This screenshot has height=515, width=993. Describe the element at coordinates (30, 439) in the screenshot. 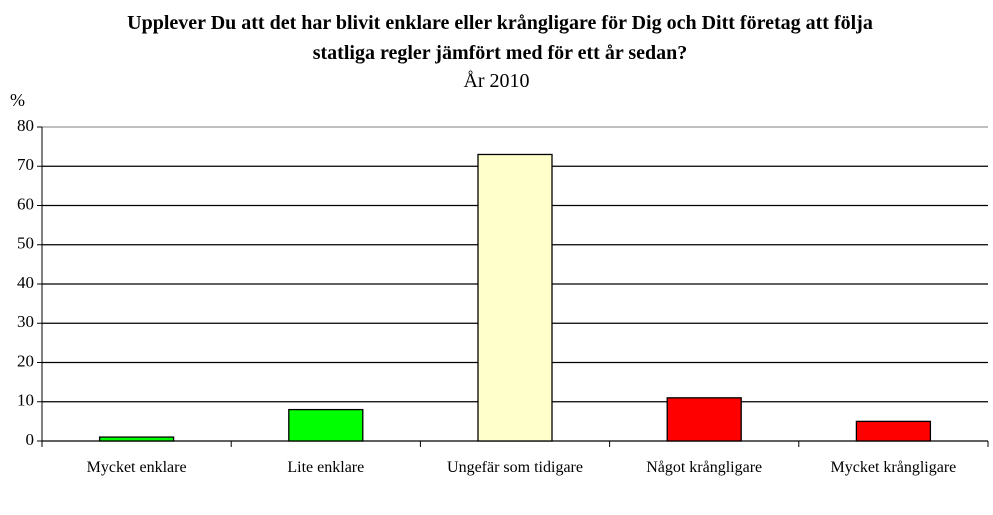

I see `y-tick-label: 0` at that location.